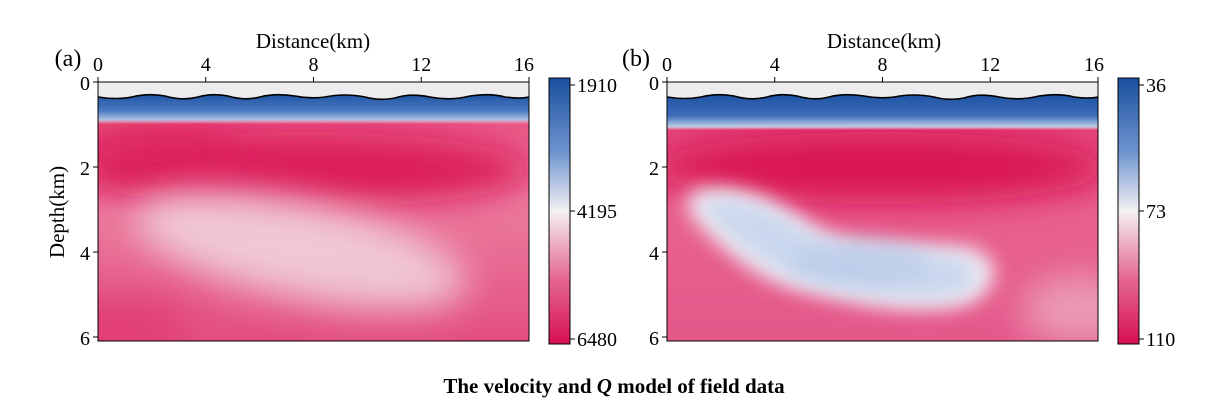 Image resolution: width=1228 pixels, height=417 pixels. I want to click on panel-b-colorbar: 36 73 110, so click(1146, 213).